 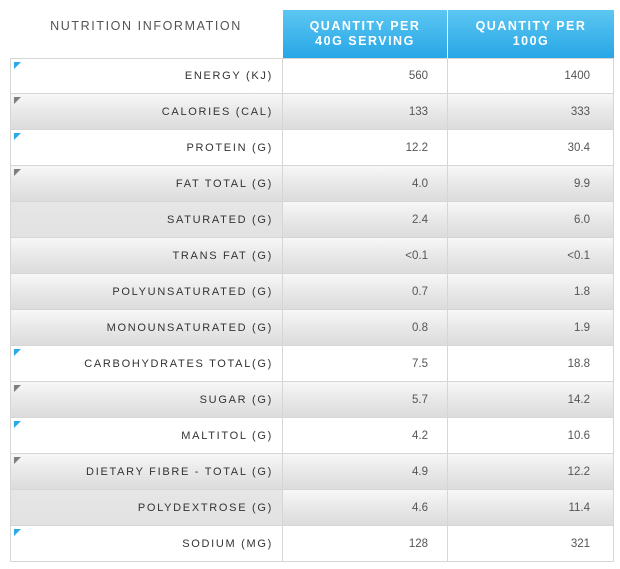 I want to click on value-per-serving: 560, so click(x=365, y=76).